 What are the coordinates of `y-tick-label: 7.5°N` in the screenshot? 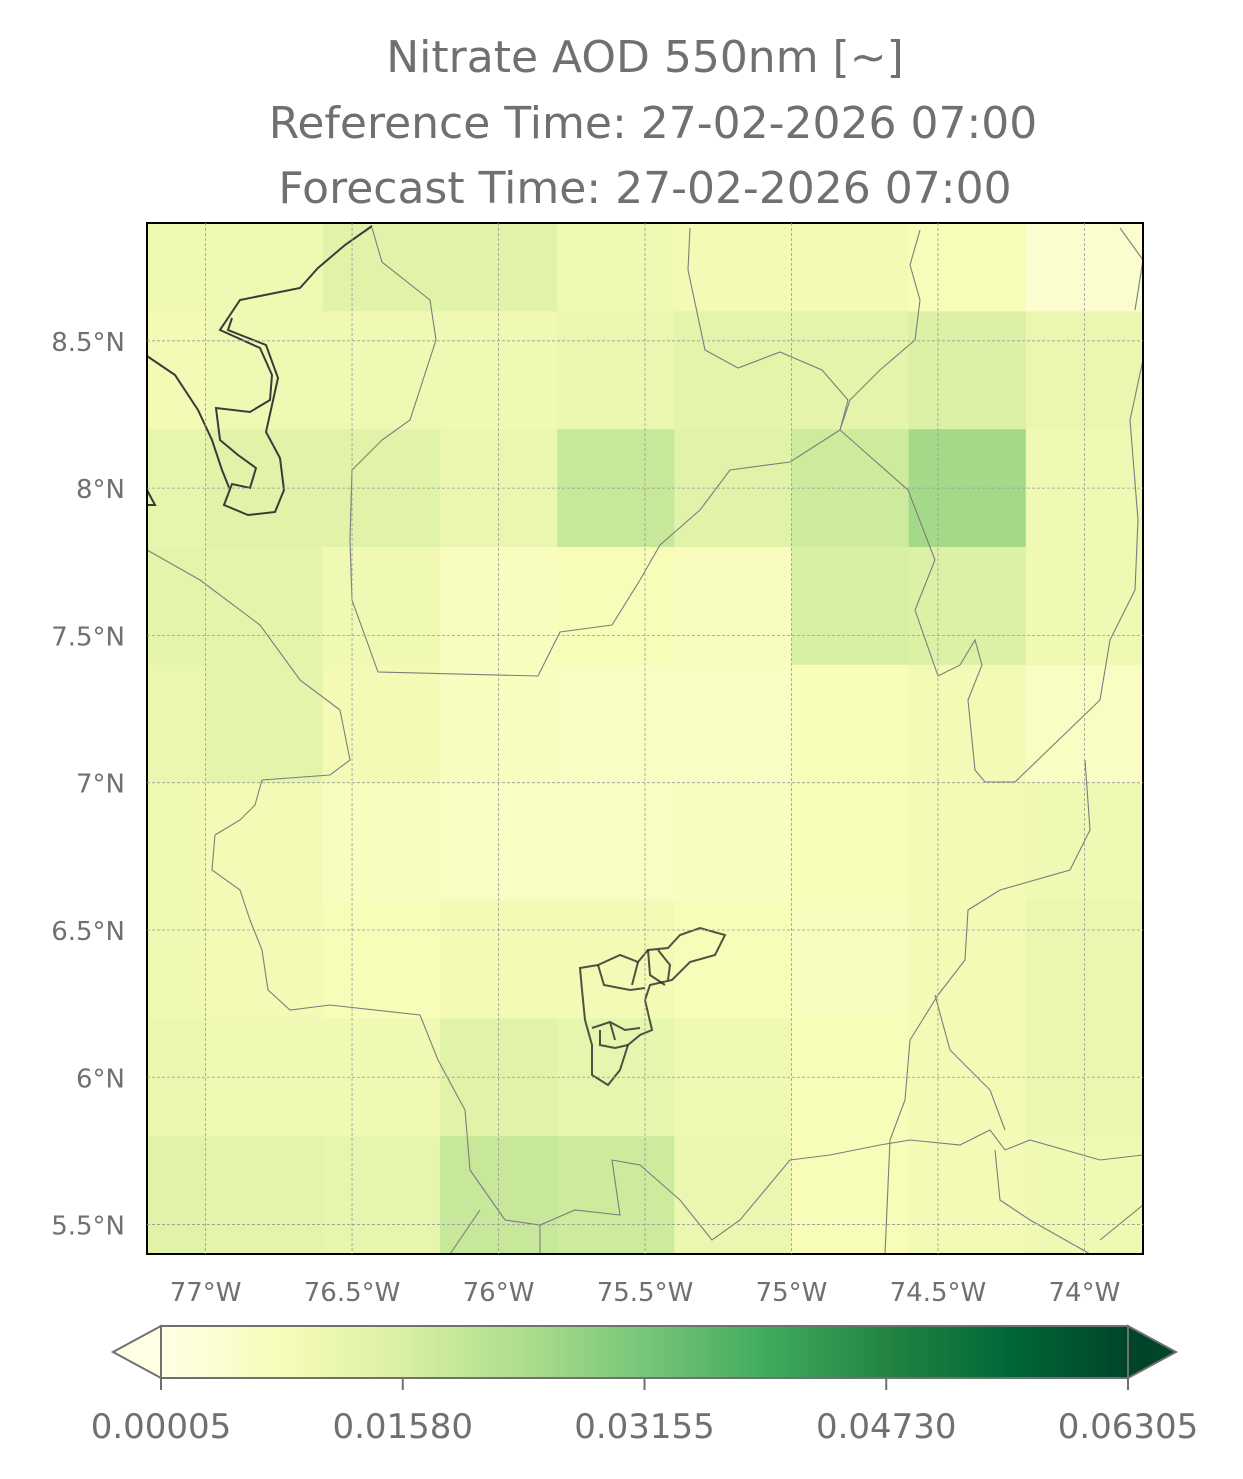 It's located at (88, 637).